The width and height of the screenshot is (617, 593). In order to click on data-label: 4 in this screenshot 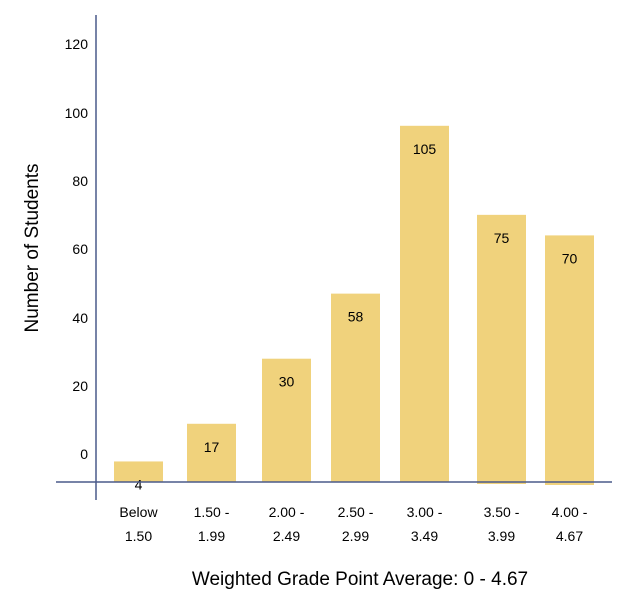, I will do `click(139, 484)`.